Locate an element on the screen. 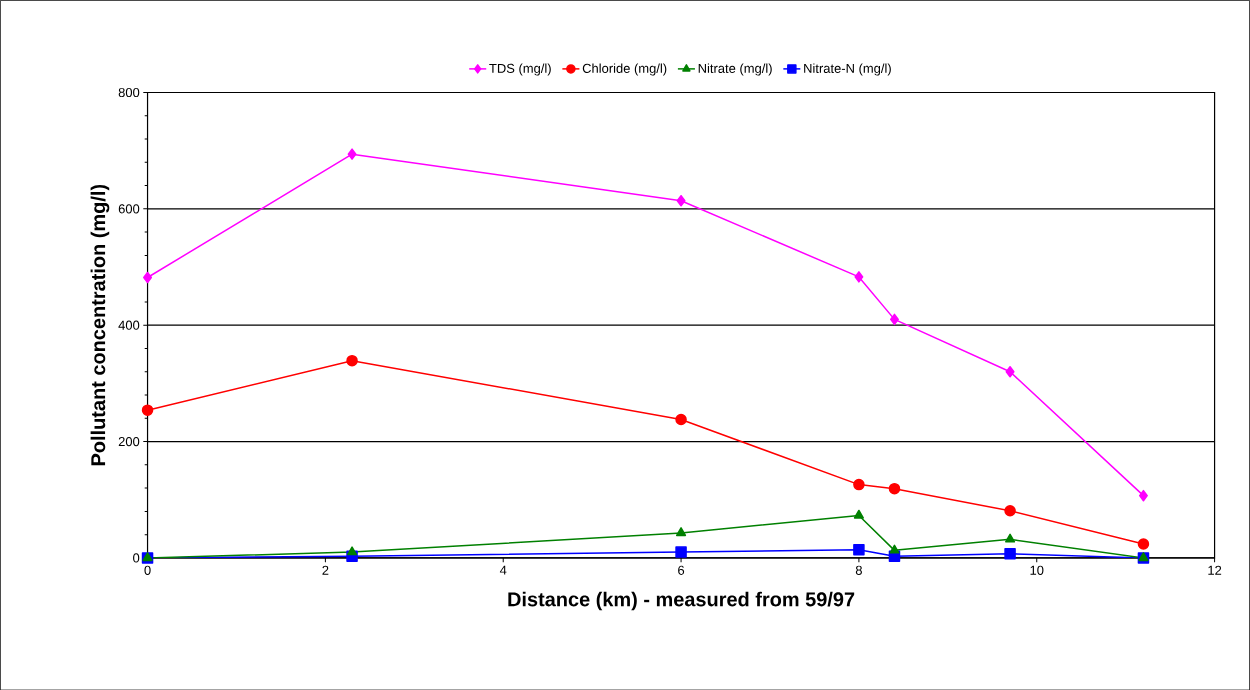  y-tick-label: 200 is located at coordinates (129, 441).